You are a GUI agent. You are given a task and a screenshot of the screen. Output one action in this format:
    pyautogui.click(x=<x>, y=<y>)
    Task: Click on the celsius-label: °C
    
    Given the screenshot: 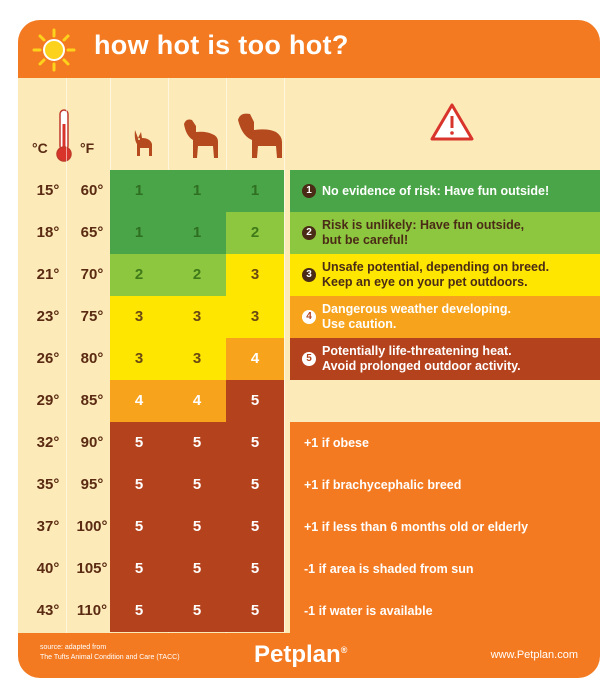 What is the action you would take?
    pyautogui.click(x=40, y=148)
    